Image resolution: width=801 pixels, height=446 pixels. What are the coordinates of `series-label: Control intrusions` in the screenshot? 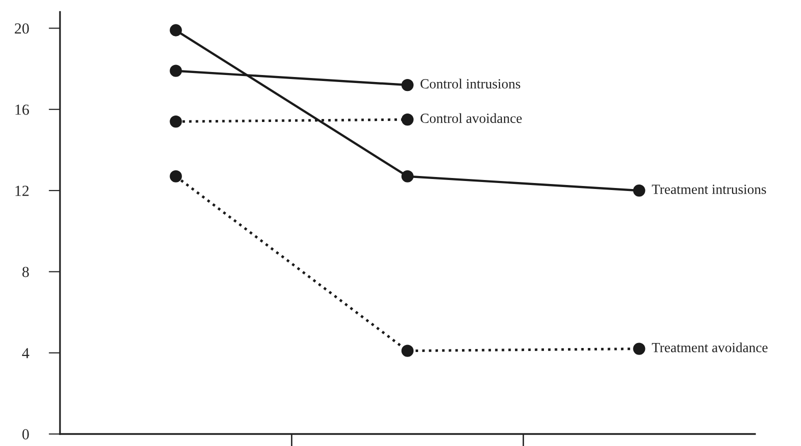 It's located at (470, 83).